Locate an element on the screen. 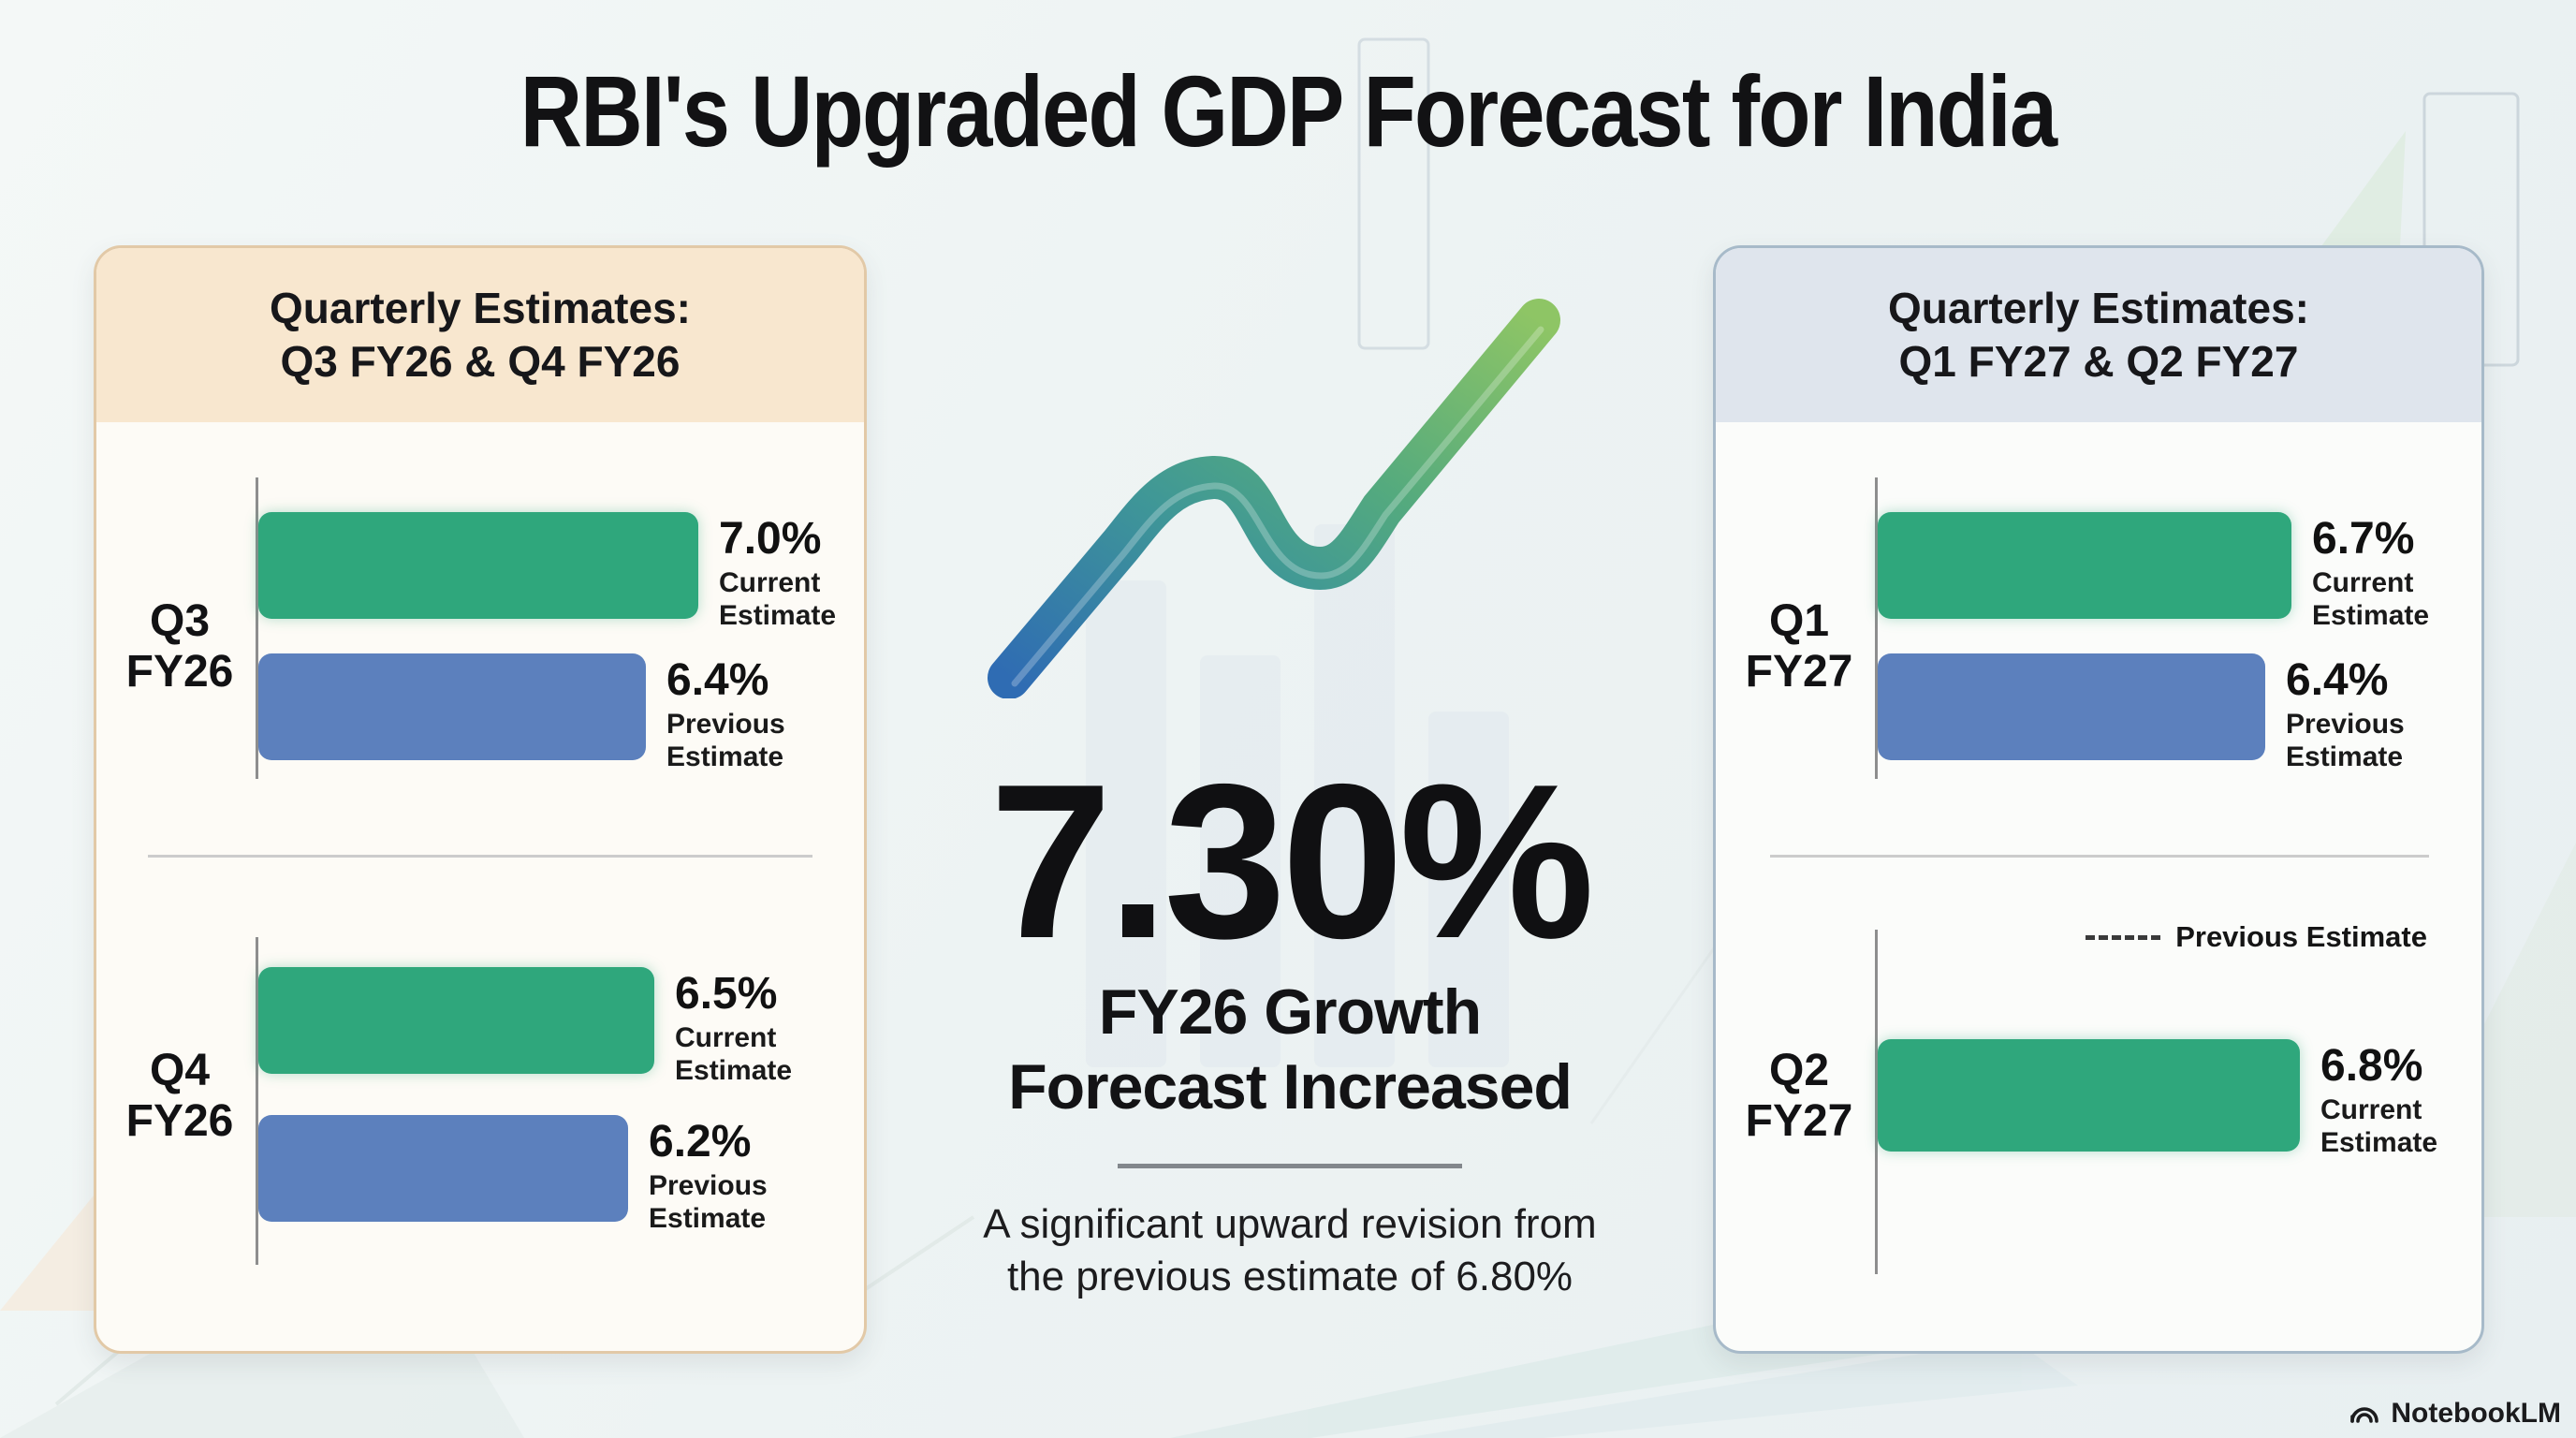 Image resolution: width=2576 pixels, height=1438 pixels. page-title-text: RBI's Upgraded GDP Forecast for India is located at coordinates (1288, 111).